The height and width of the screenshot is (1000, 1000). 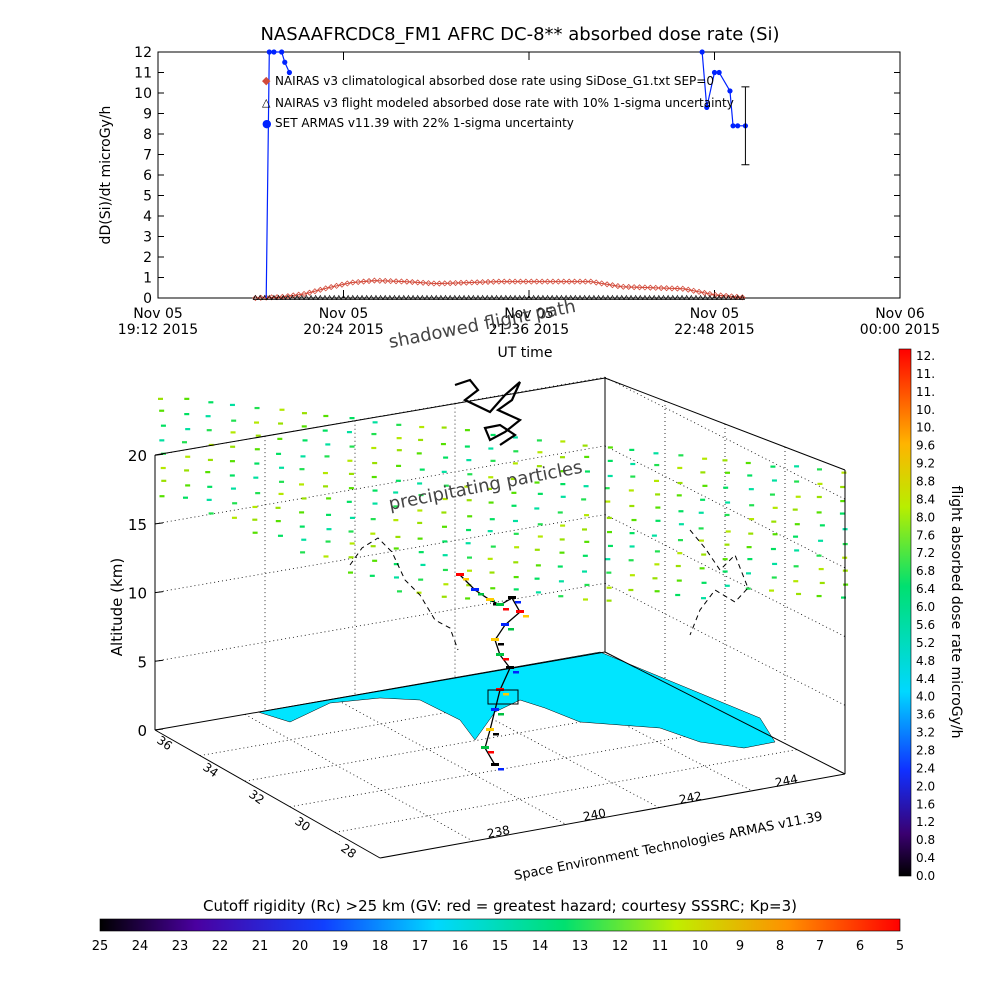 I want to click on dose-rate-colorbar-tick-label: 2.0, so click(x=925, y=786).